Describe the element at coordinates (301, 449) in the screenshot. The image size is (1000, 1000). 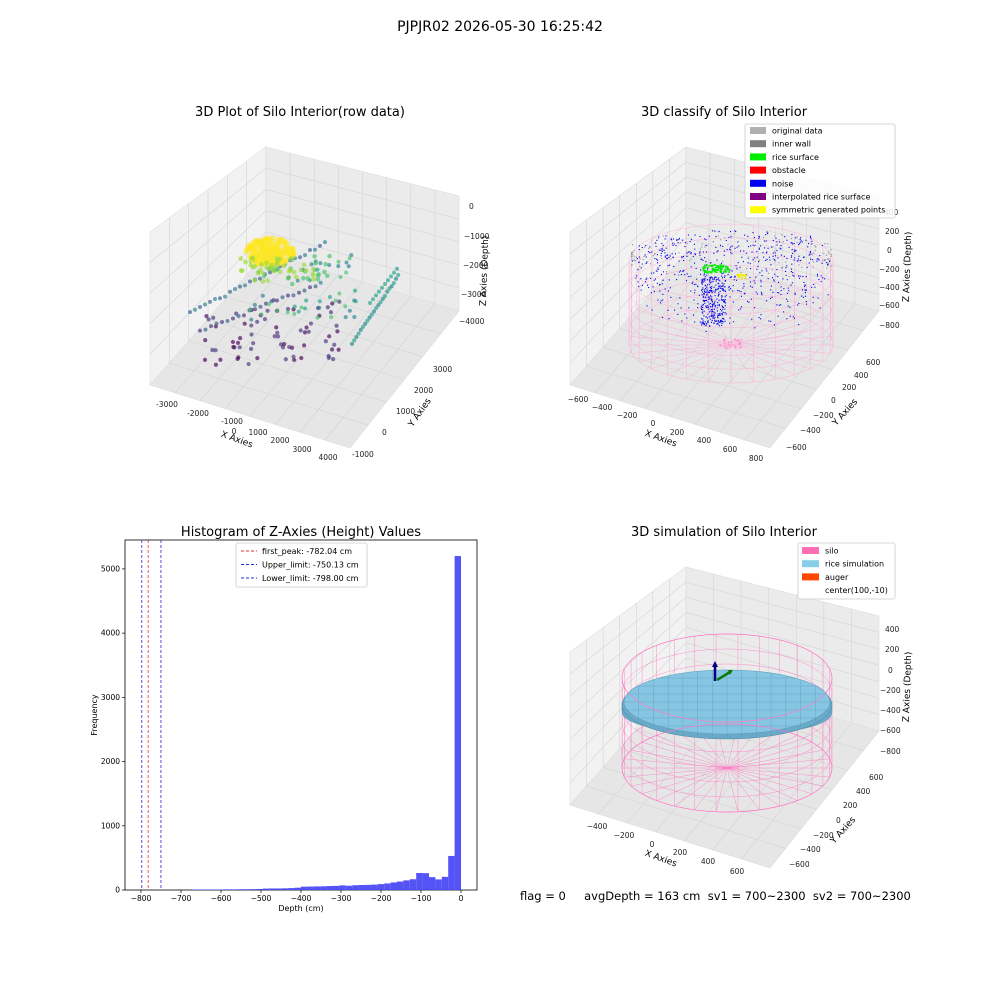
I see `panel1-x-tick: 3000` at that location.